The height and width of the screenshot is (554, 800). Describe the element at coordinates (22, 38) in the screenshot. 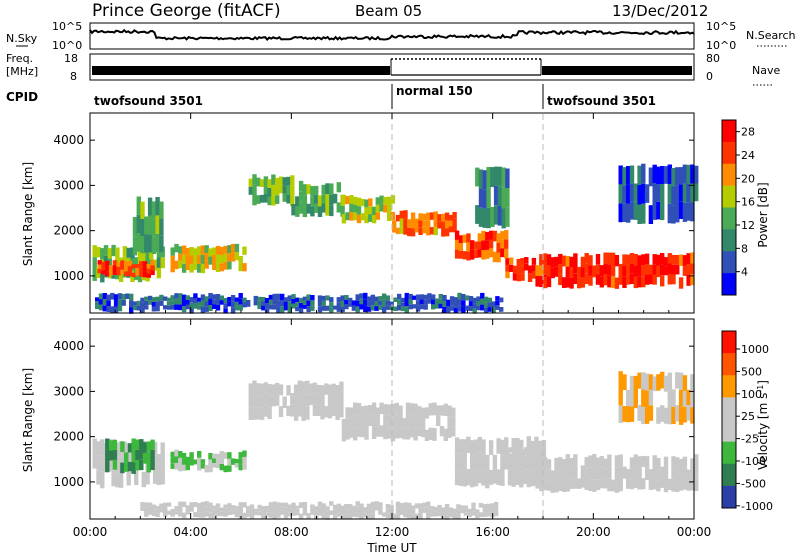

I see `nsky-label: N.Sky` at that location.